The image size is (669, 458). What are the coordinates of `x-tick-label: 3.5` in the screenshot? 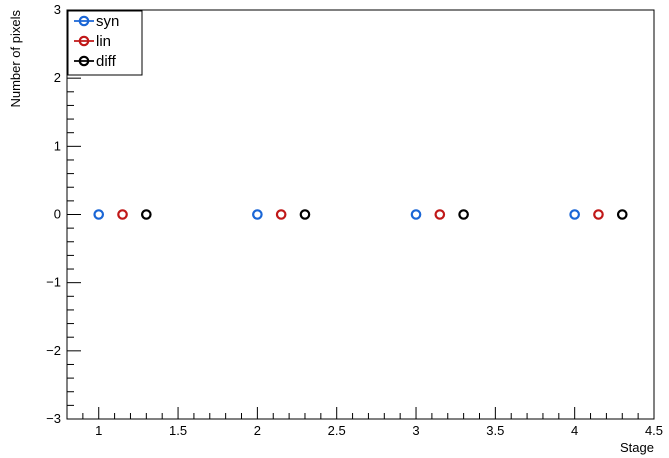 It's located at (495, 430).